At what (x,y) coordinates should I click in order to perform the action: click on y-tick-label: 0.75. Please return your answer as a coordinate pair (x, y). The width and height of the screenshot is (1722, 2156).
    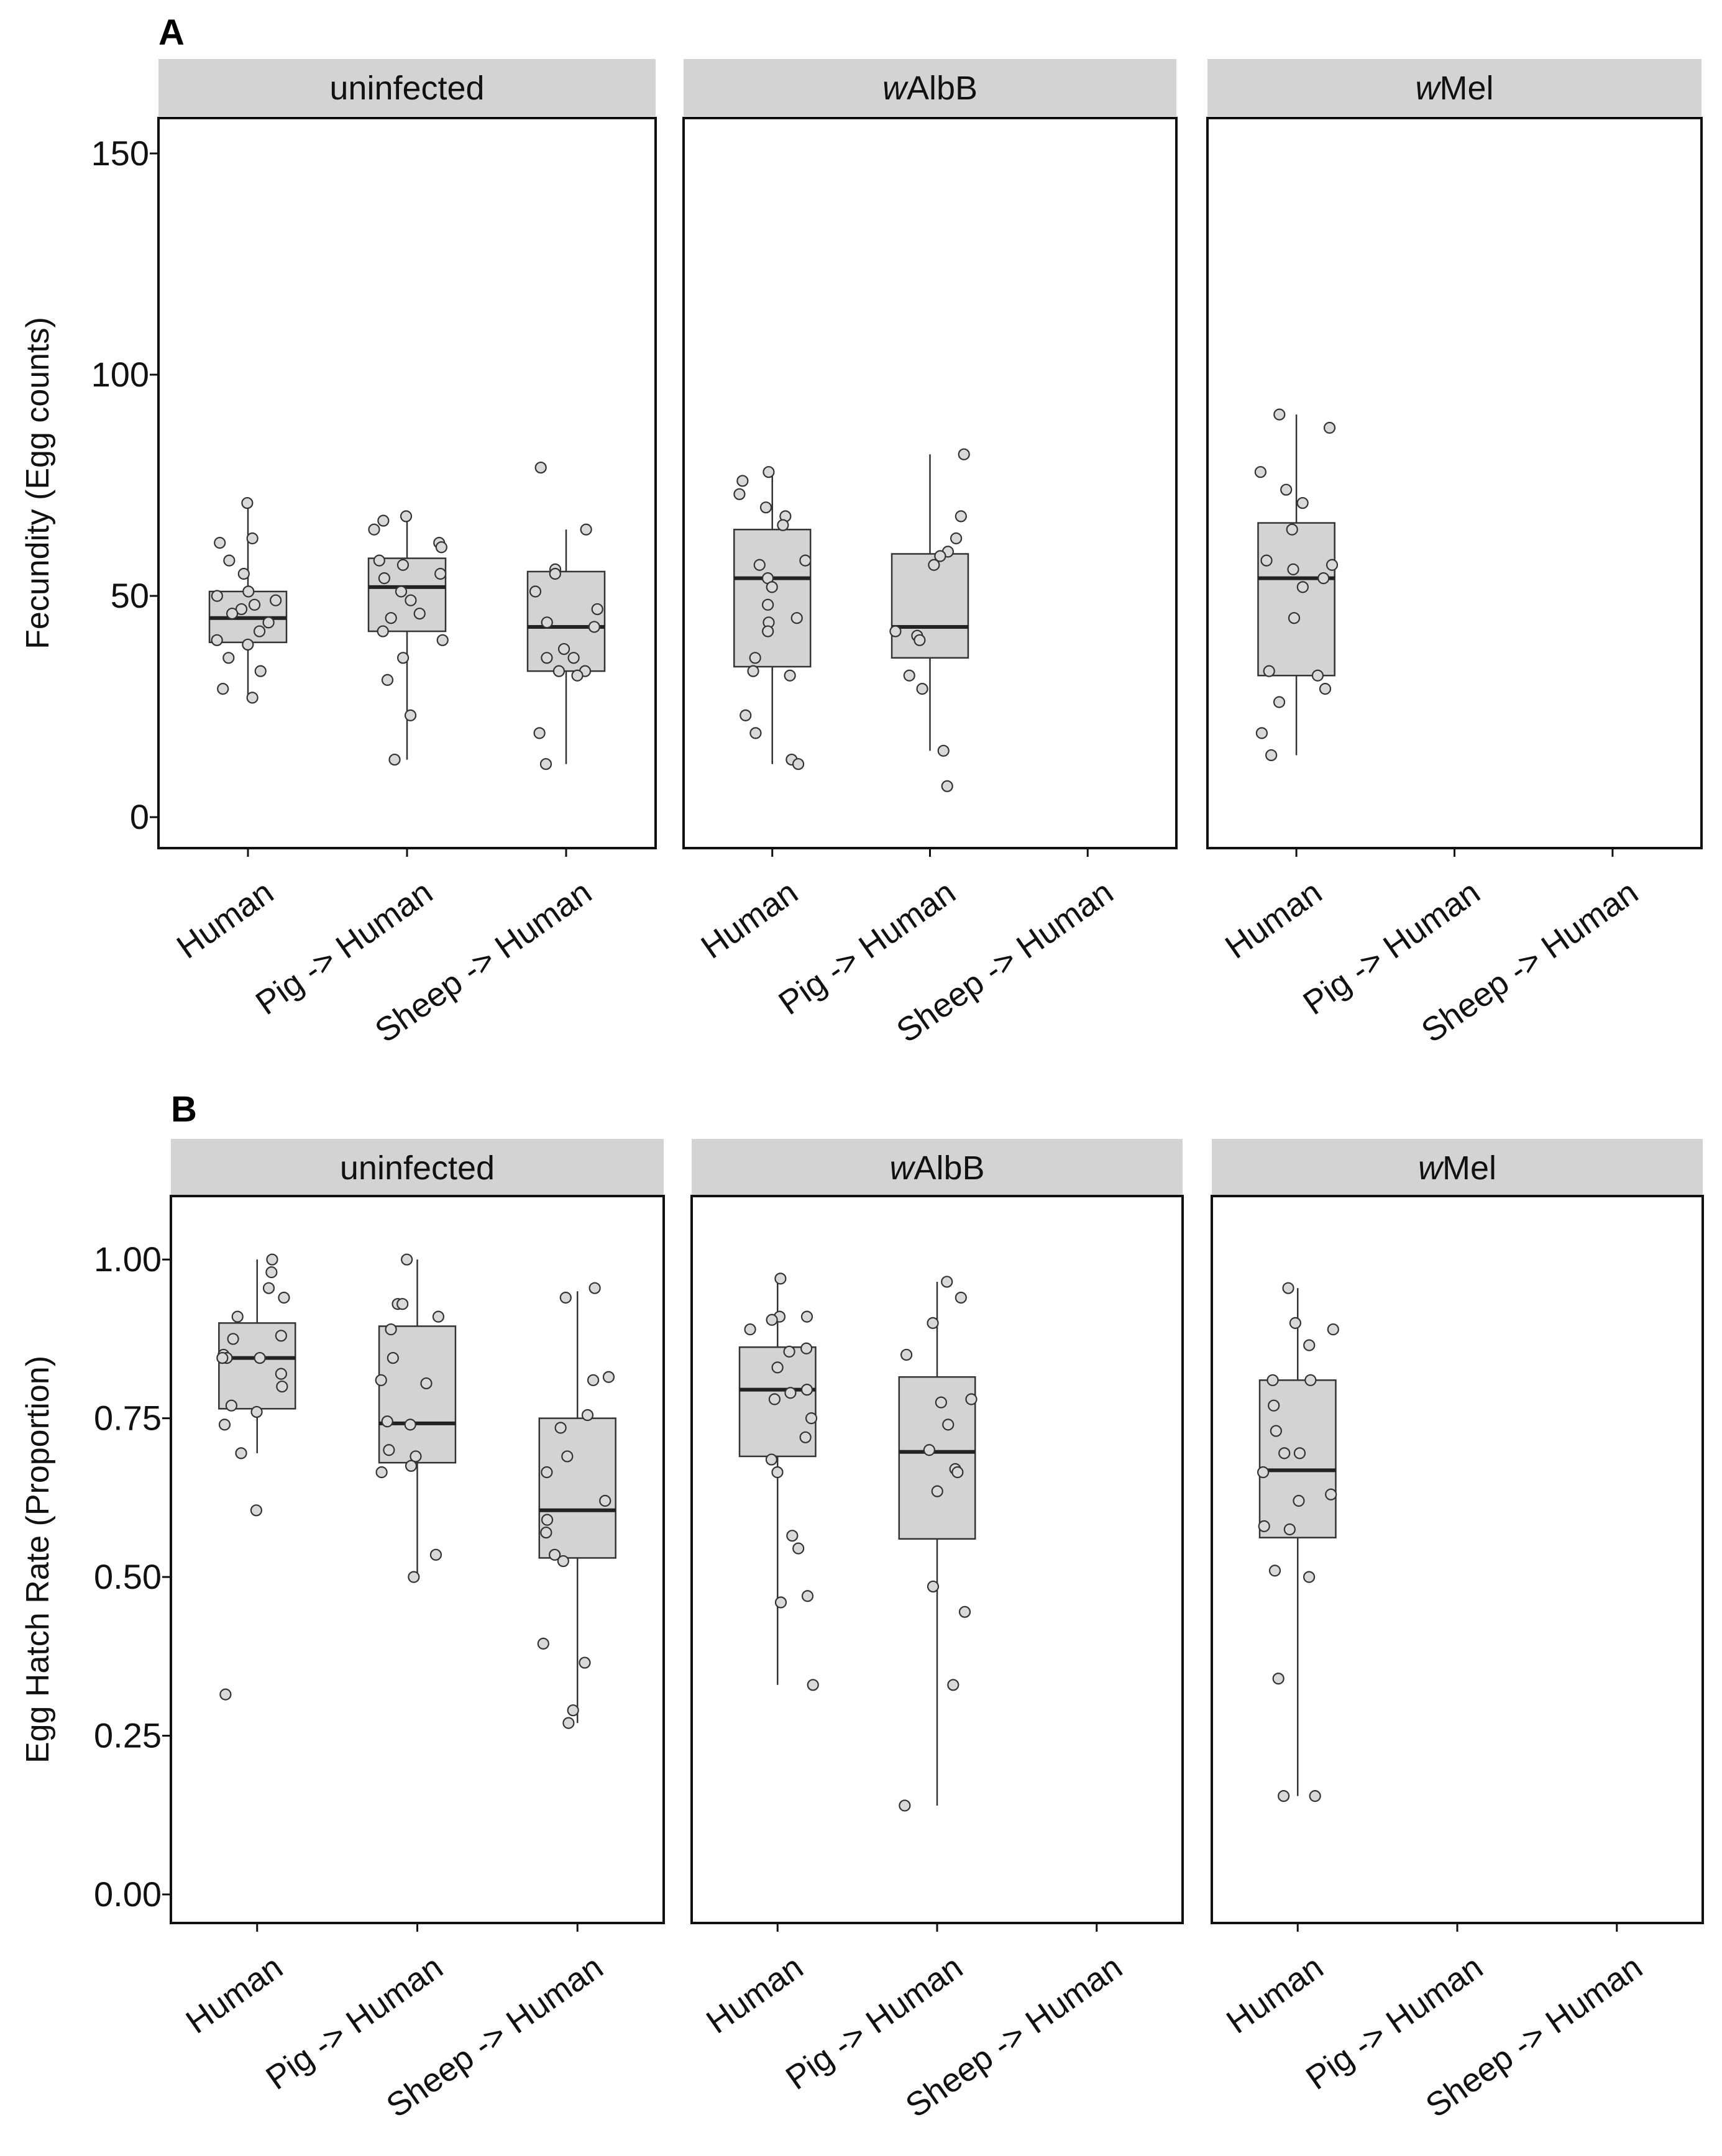
    Looking at the image, I should click on (128, 1418).